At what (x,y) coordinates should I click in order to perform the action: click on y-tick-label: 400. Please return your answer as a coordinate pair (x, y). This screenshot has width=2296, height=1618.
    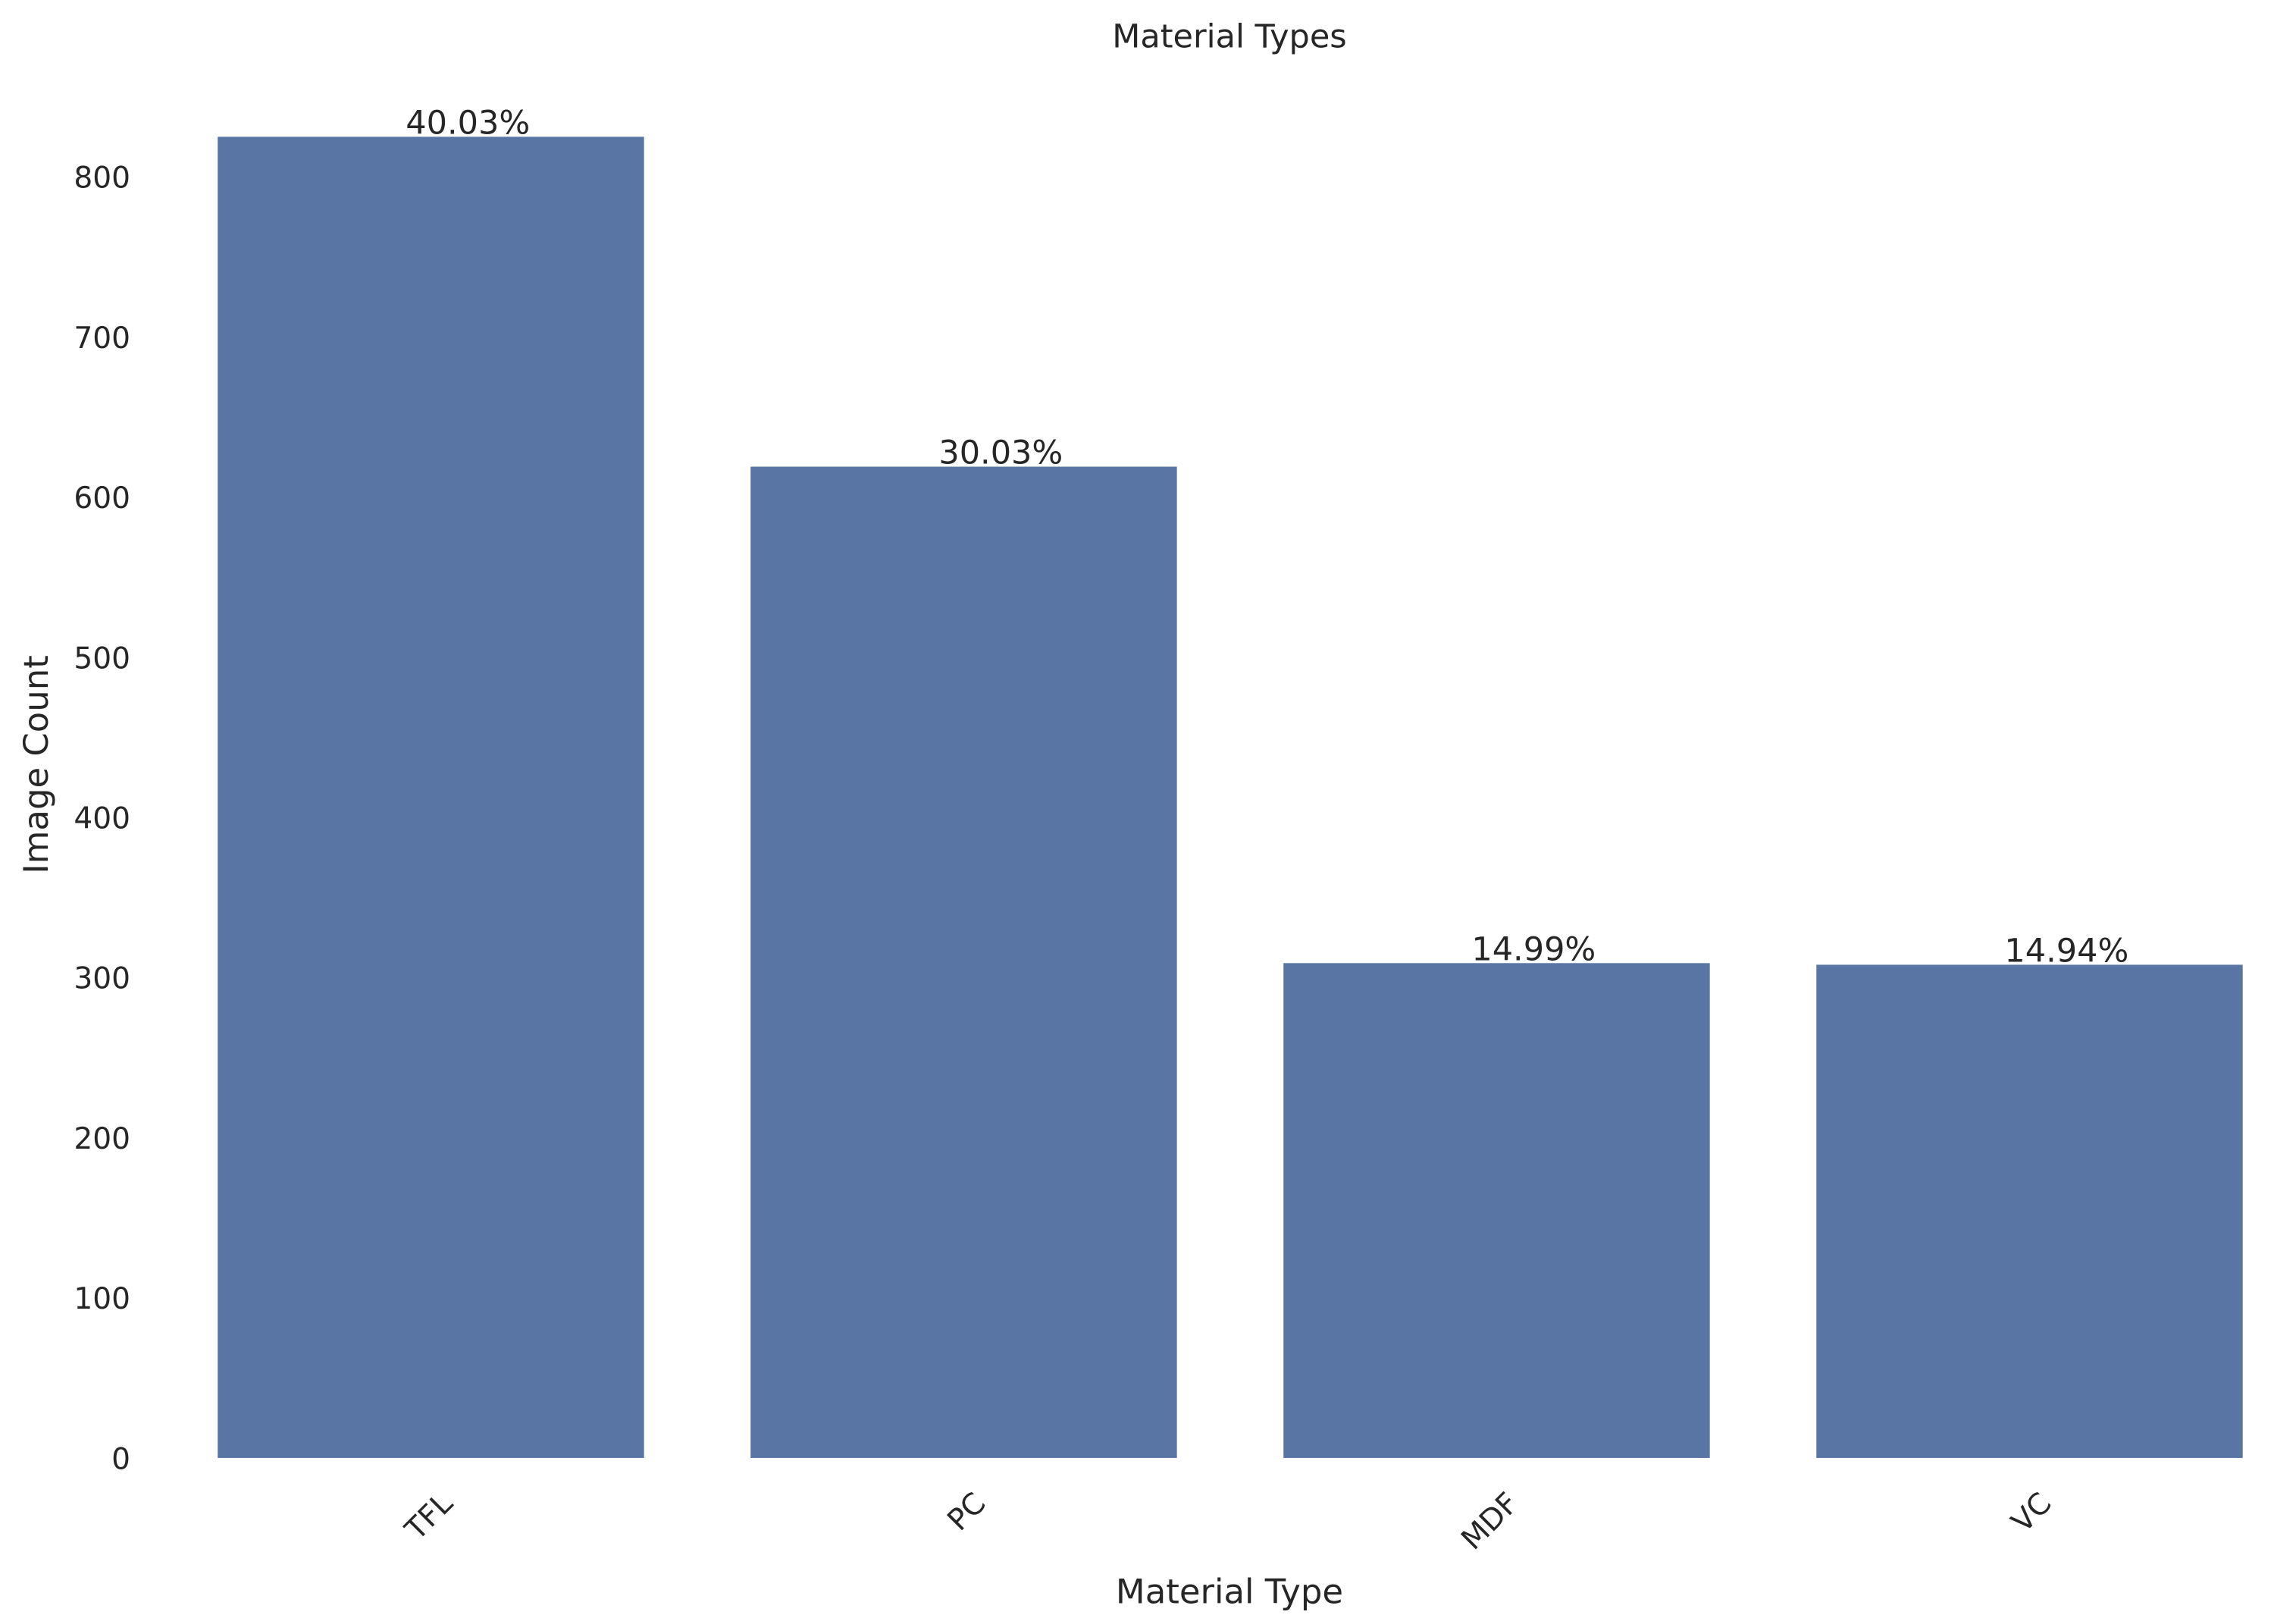
    Looking at the image, I should click on (102, 818).